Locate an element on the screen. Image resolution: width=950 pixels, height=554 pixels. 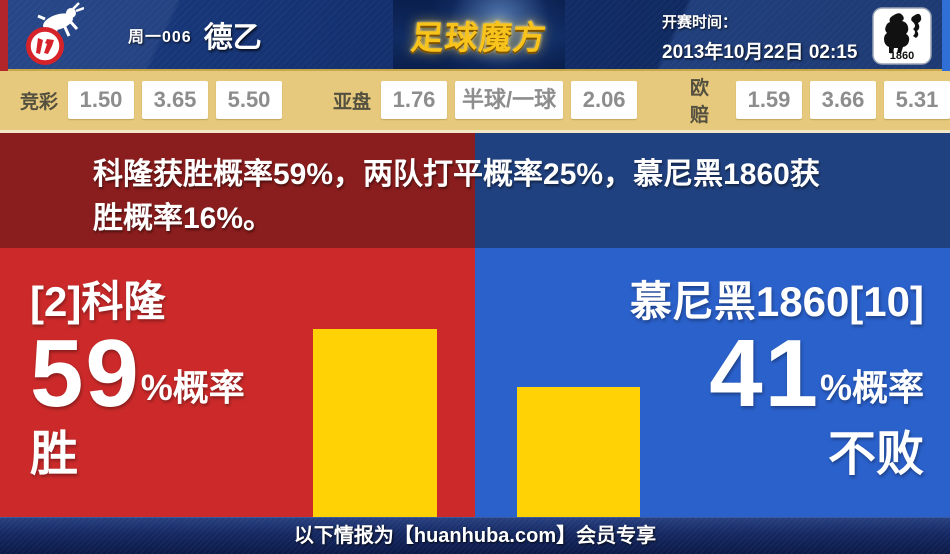
brand-panel: 足球魔方 is located at coordinates (479, 34).